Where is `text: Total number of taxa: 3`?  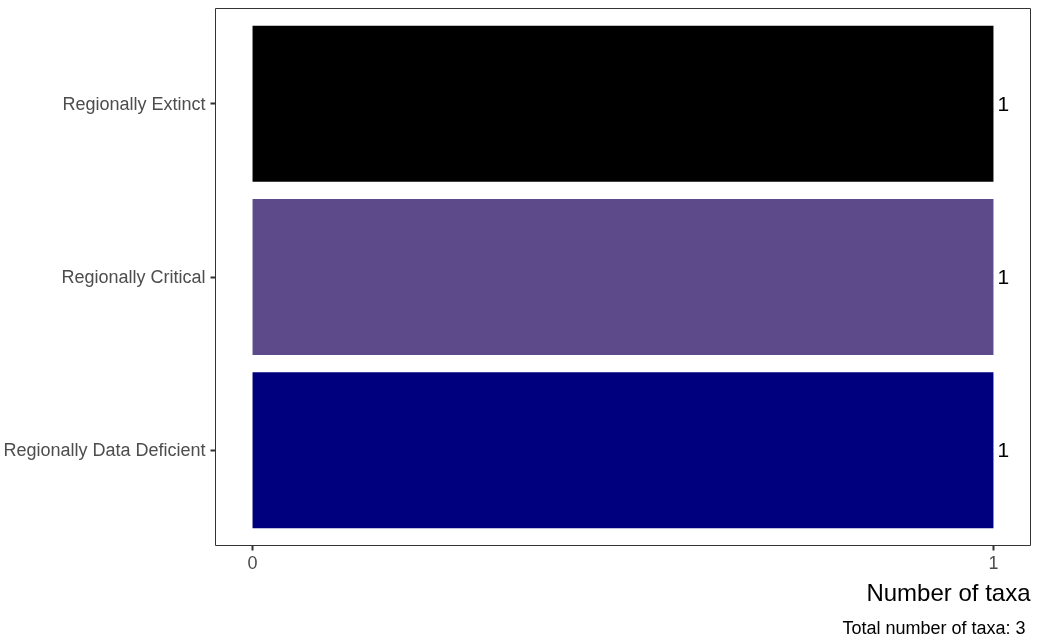
text: Total number of taxa: 3 is located at coordinates (934, 627).